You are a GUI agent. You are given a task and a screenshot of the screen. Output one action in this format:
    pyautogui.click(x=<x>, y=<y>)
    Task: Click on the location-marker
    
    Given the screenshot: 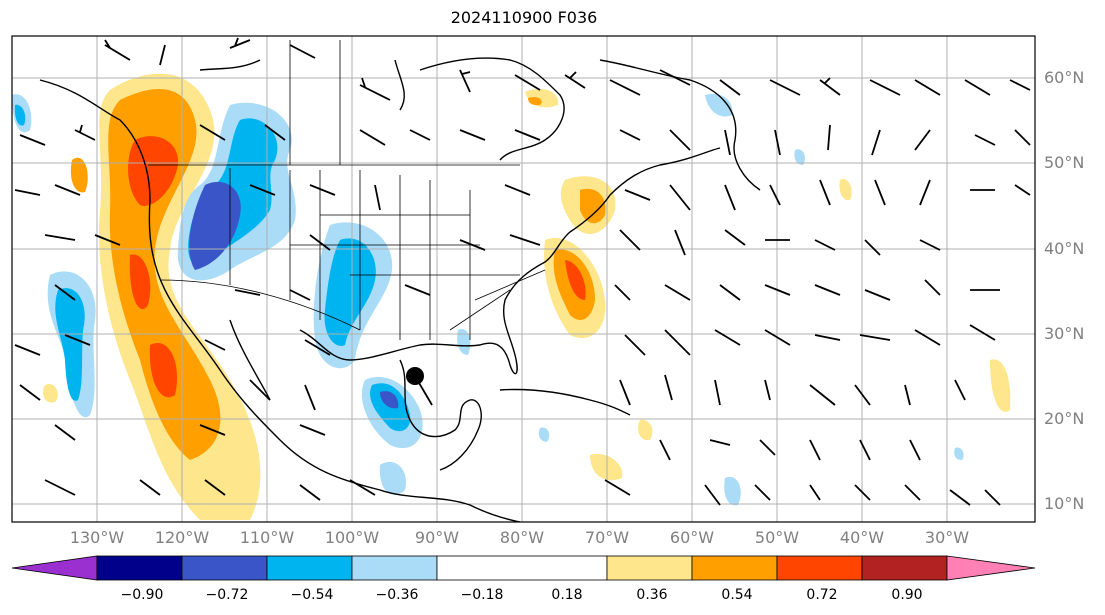 What is the action you would take?
    pyautogui.click(x=419, y=386)
    